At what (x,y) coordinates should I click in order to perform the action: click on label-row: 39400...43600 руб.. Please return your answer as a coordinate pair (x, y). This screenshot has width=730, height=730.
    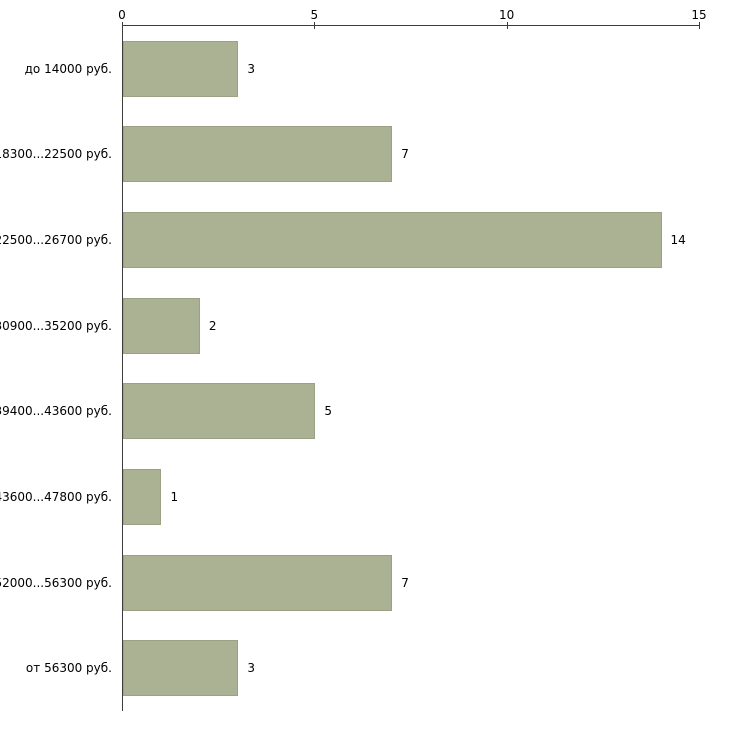
    Looking at the image, I should click on (58, 412).